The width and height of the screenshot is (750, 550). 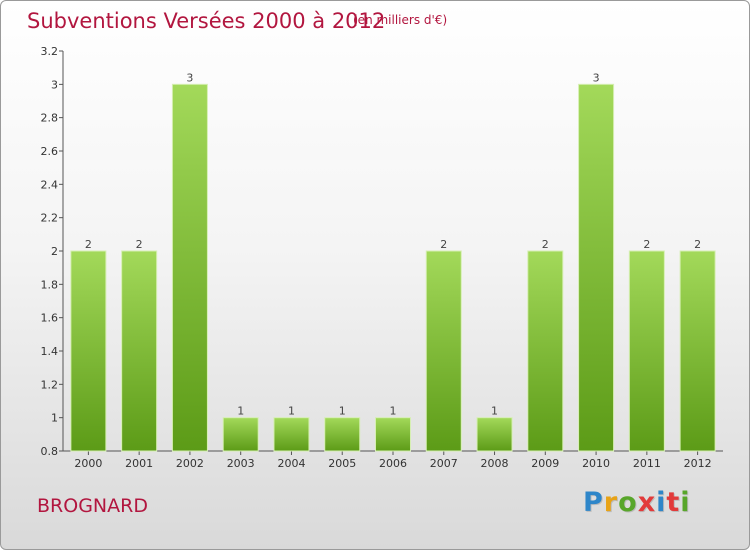 What do you see at coordinates (647, 502) in the screenshot?
I see `logo-letter: x` at bounding box center [647, 502].